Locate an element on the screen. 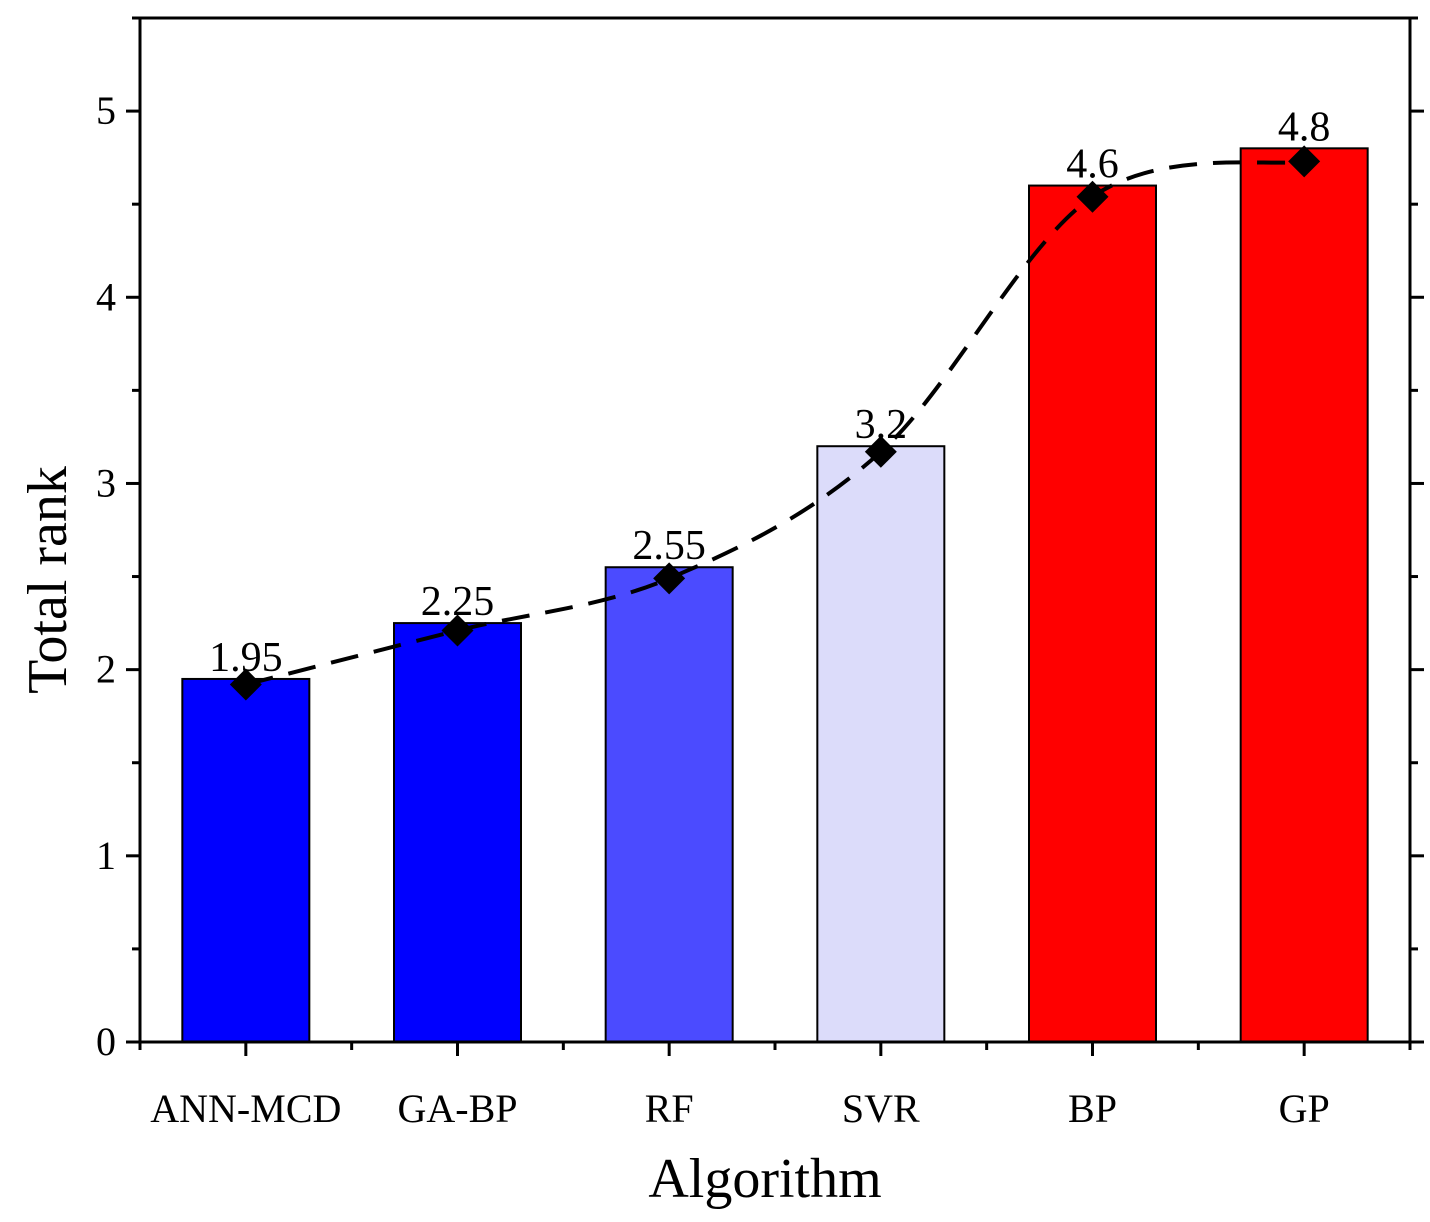  data-label-ga-bp: 2.25 is located at coordinates (458, 602).